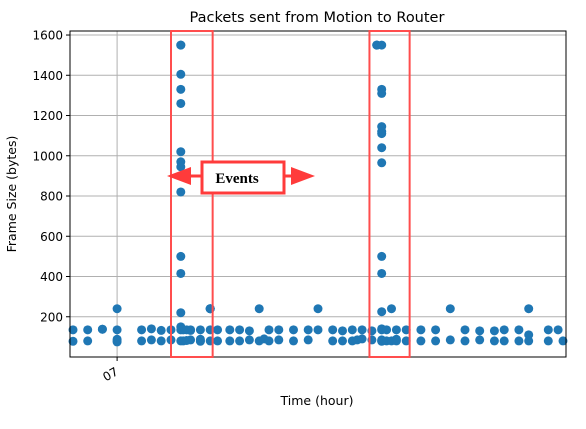 Image resolution: width=586 pixels, height=429 pixels. Describe the element at coordinates (51, 197) in the screenshot. I see `y-tick-label: 800` at that location.